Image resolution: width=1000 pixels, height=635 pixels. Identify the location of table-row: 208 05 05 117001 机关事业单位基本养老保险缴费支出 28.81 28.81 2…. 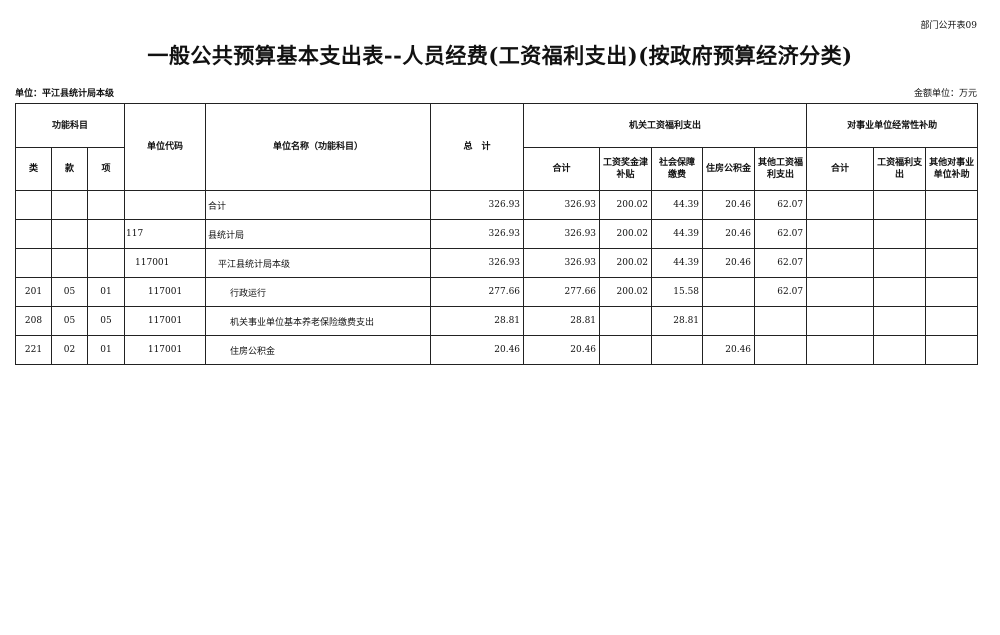
(497, 321).